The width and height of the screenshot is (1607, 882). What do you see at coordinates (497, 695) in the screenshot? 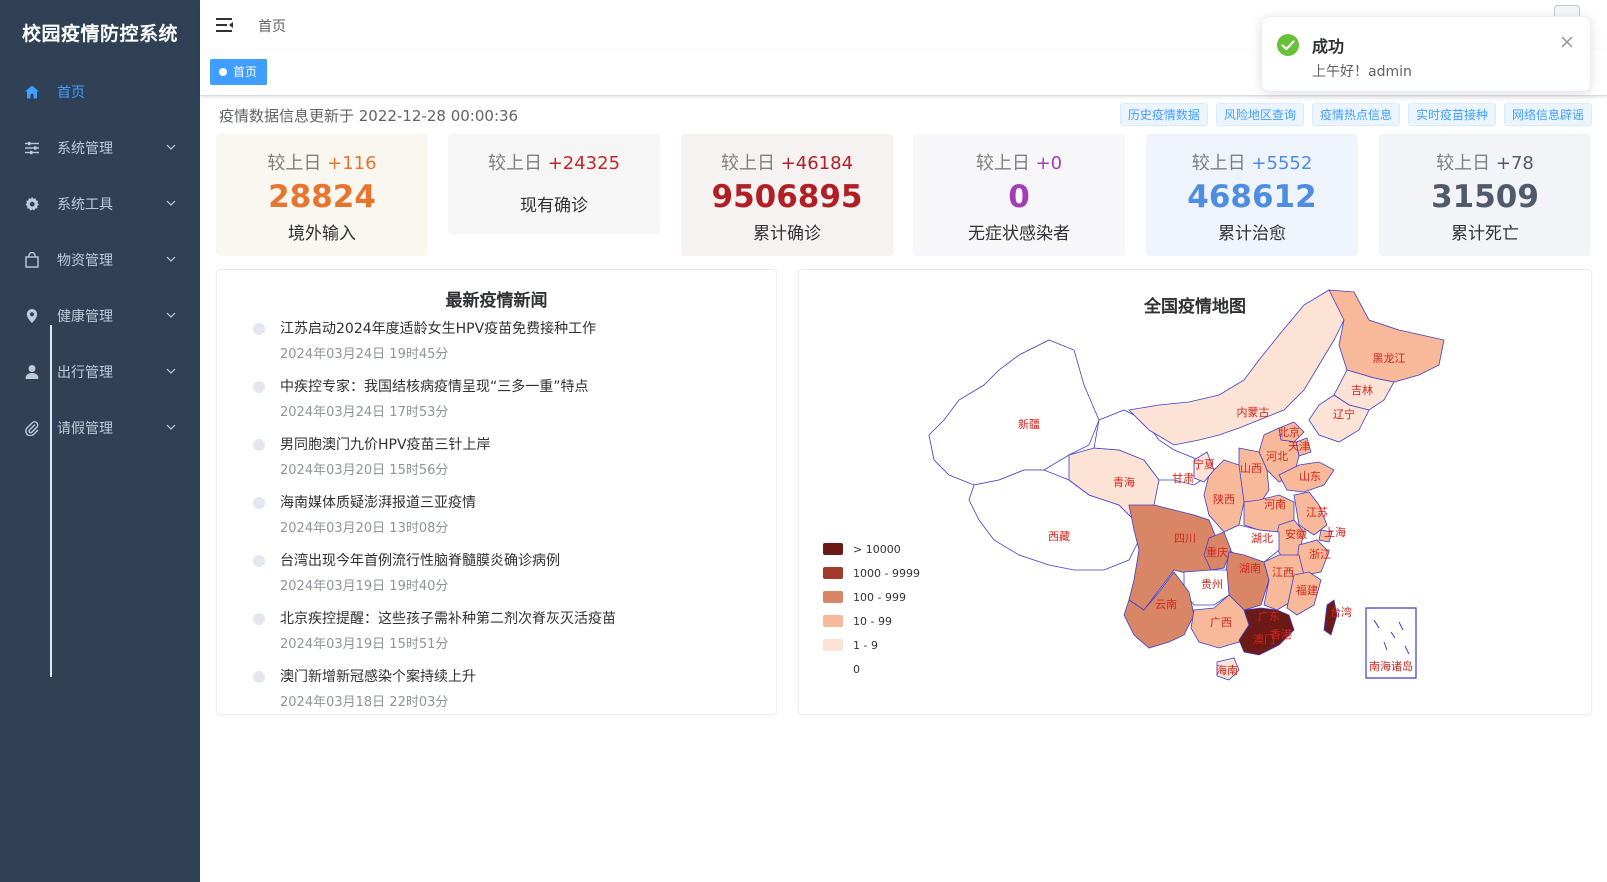
I see `news-item: 澳门新增新冠感染个案持续上升 2024年03月18日 22时03分` at bounding box center [497, 695].